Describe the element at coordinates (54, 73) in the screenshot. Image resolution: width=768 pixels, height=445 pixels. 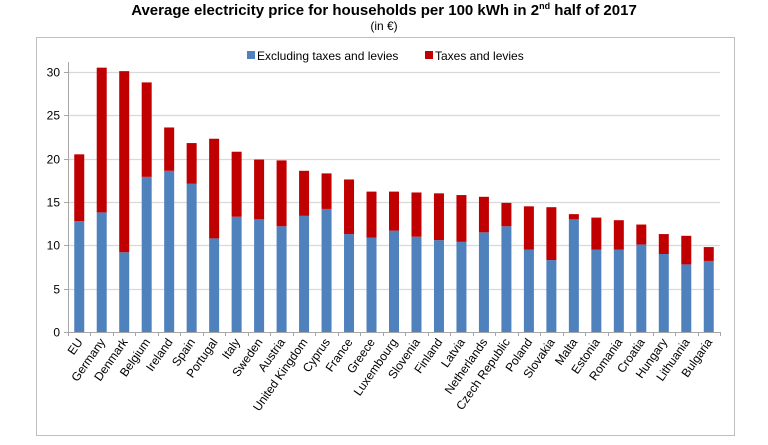
I see `y-tick-label: 30` at that location.